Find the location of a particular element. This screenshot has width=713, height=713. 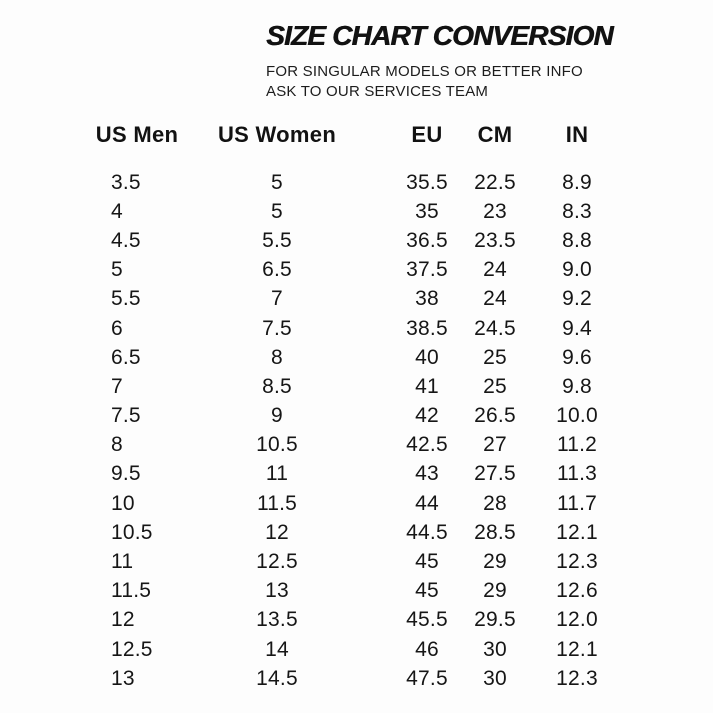

table-row: 7.5 9 42 26.5 10.0 is located at coordinates (357, 416).